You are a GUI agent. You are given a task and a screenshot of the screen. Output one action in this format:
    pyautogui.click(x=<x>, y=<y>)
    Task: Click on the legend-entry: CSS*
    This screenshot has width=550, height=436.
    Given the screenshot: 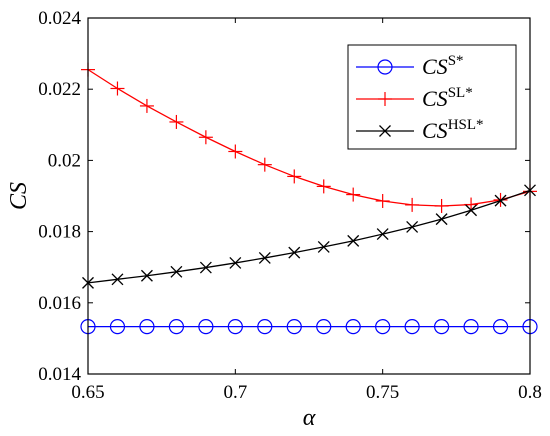 What is the action you would take?
    pyautogui.click(x=410, y=66)
    